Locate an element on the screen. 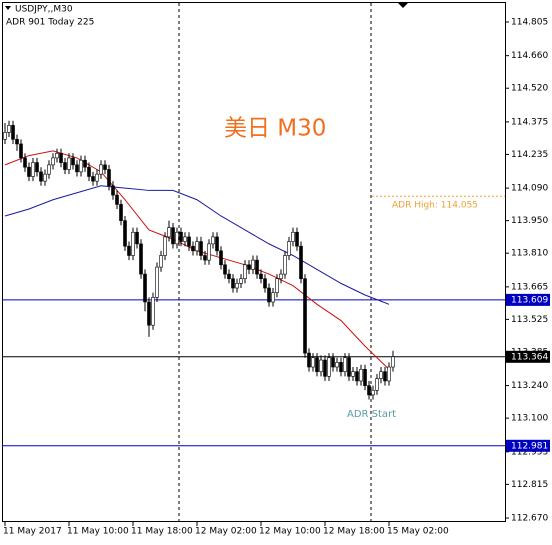 The height and width of the screenshot is (545, 552). y-tick-label: 114.235 is located at coordinates (529, 155).